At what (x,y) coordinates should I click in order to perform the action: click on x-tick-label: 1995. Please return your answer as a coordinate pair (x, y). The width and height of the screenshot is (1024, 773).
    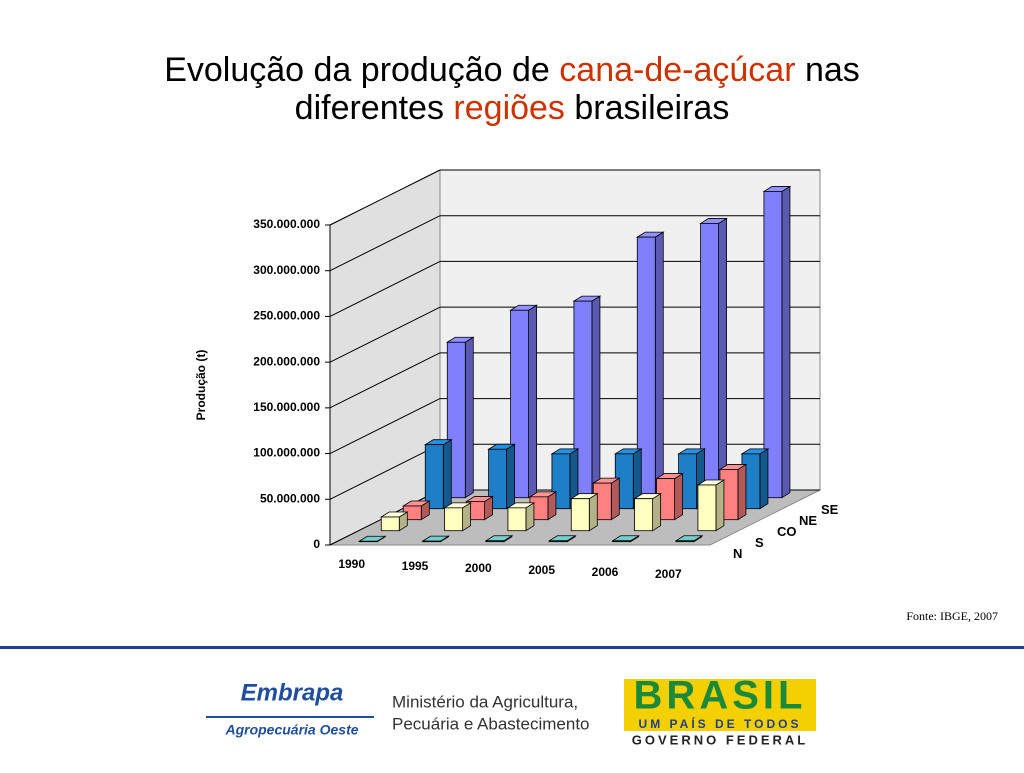
    Looking at the image, I should click on (415, 566).